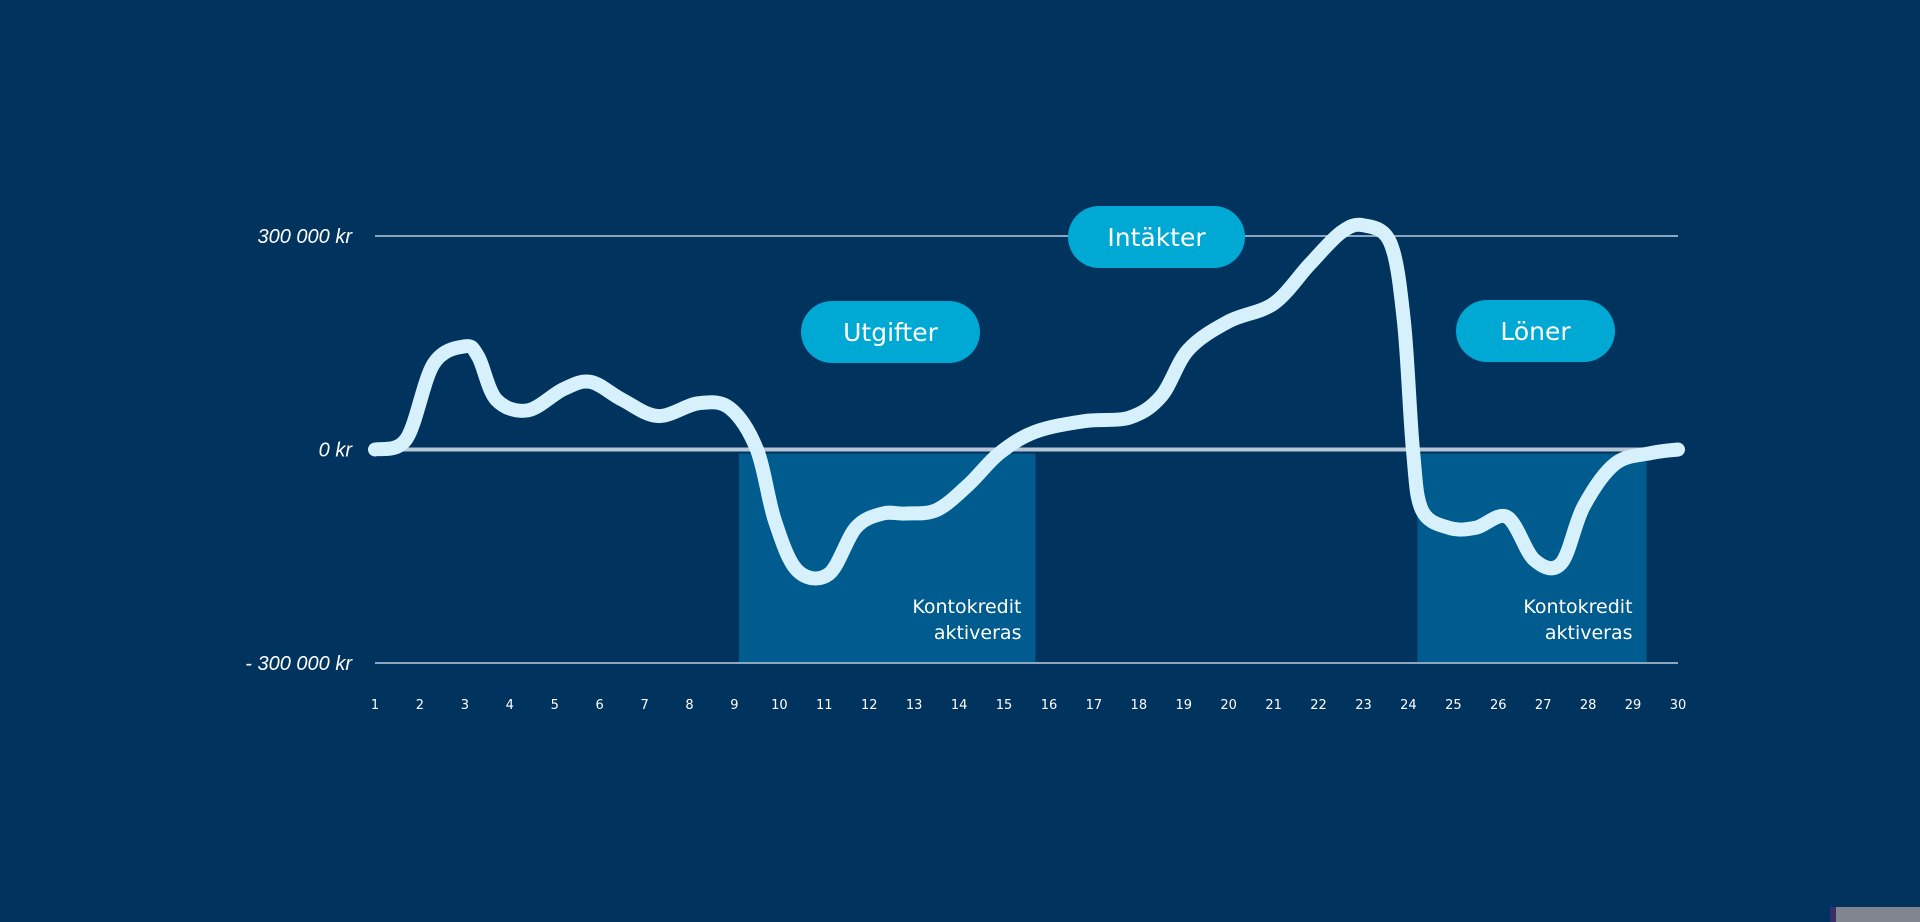  Describe the element at coordinates (1273, 705) in the screenshot. I see `x-tick-label-21: 21` at that location.